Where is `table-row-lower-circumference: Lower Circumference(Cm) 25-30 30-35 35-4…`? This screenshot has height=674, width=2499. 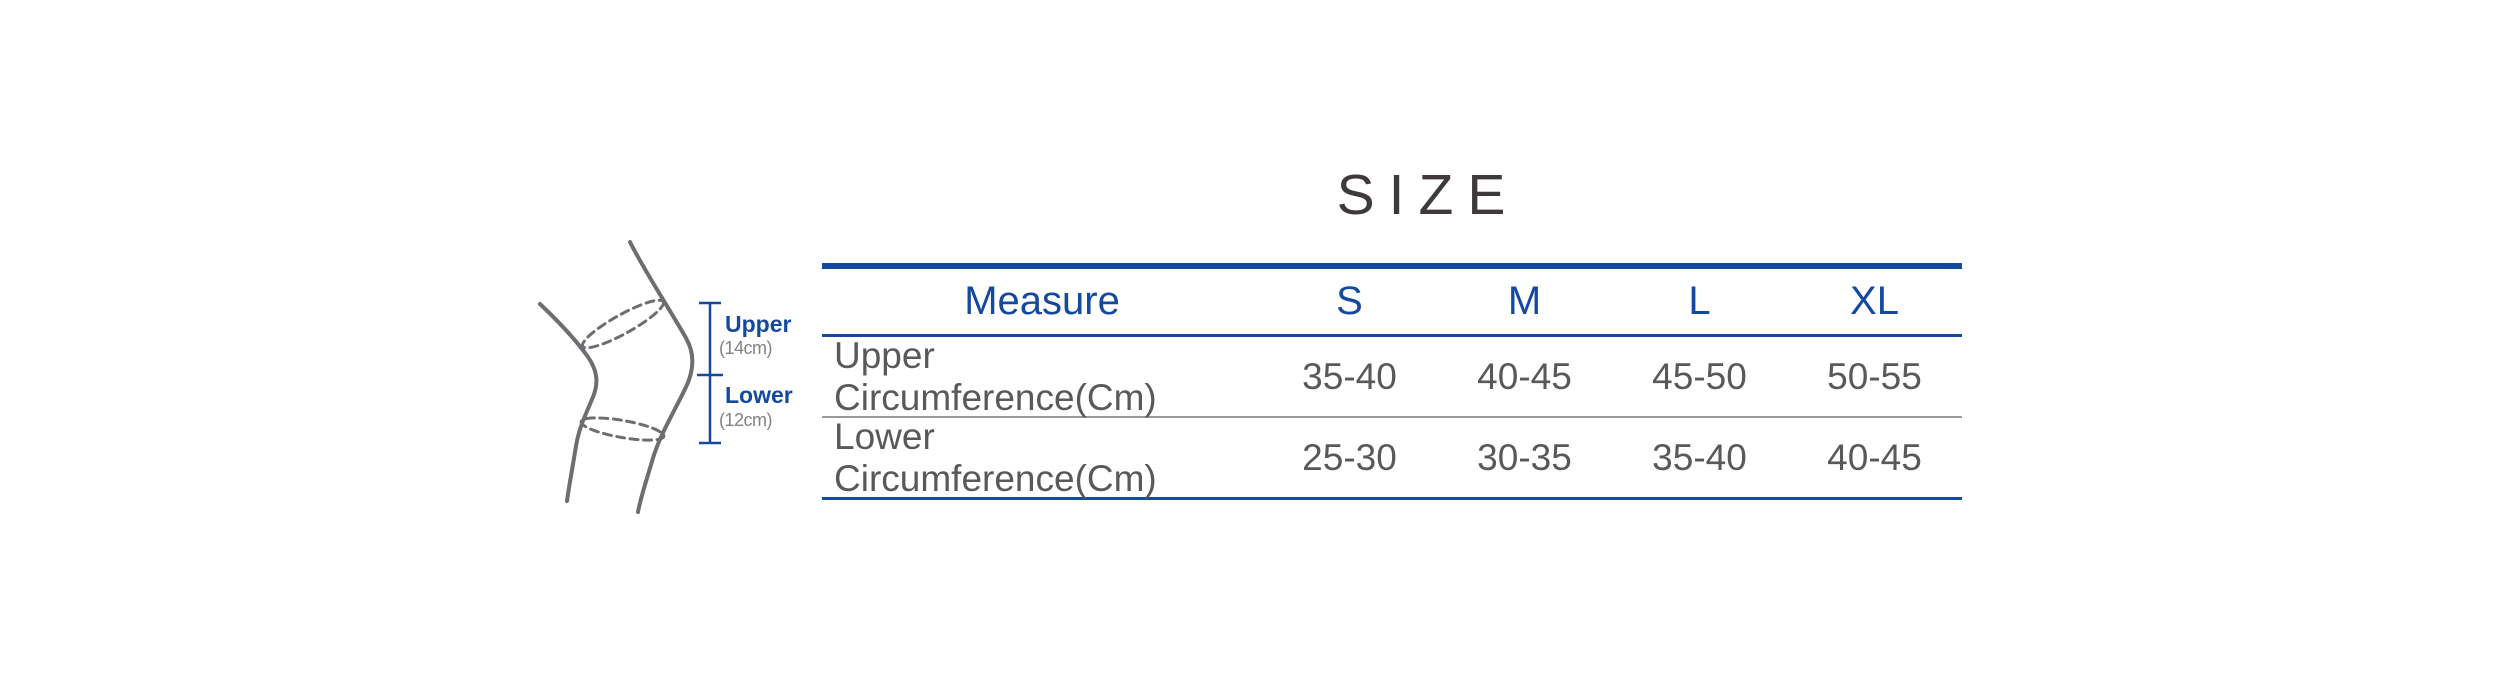 table-row-lower-circumference: Lower Circumference(Cm) 25-30 30-35 35-4… is located at coordinates (1392, 457).